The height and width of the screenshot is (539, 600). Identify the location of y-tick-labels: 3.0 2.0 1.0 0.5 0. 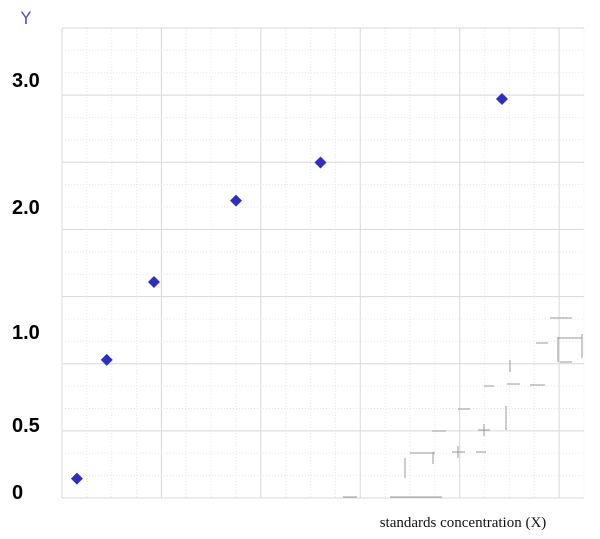
(26, 287).